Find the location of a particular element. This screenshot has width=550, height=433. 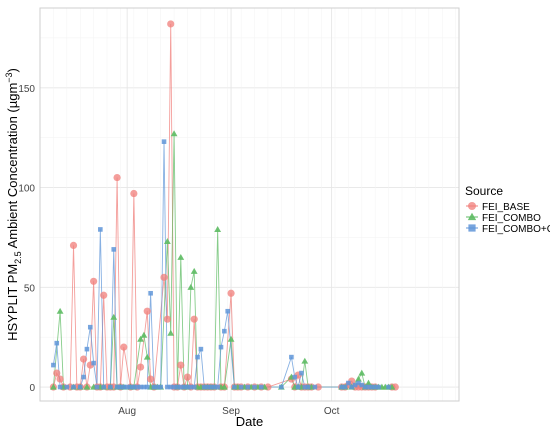

legend-label: FEI_COMBO is located at coordinates (511, 218).